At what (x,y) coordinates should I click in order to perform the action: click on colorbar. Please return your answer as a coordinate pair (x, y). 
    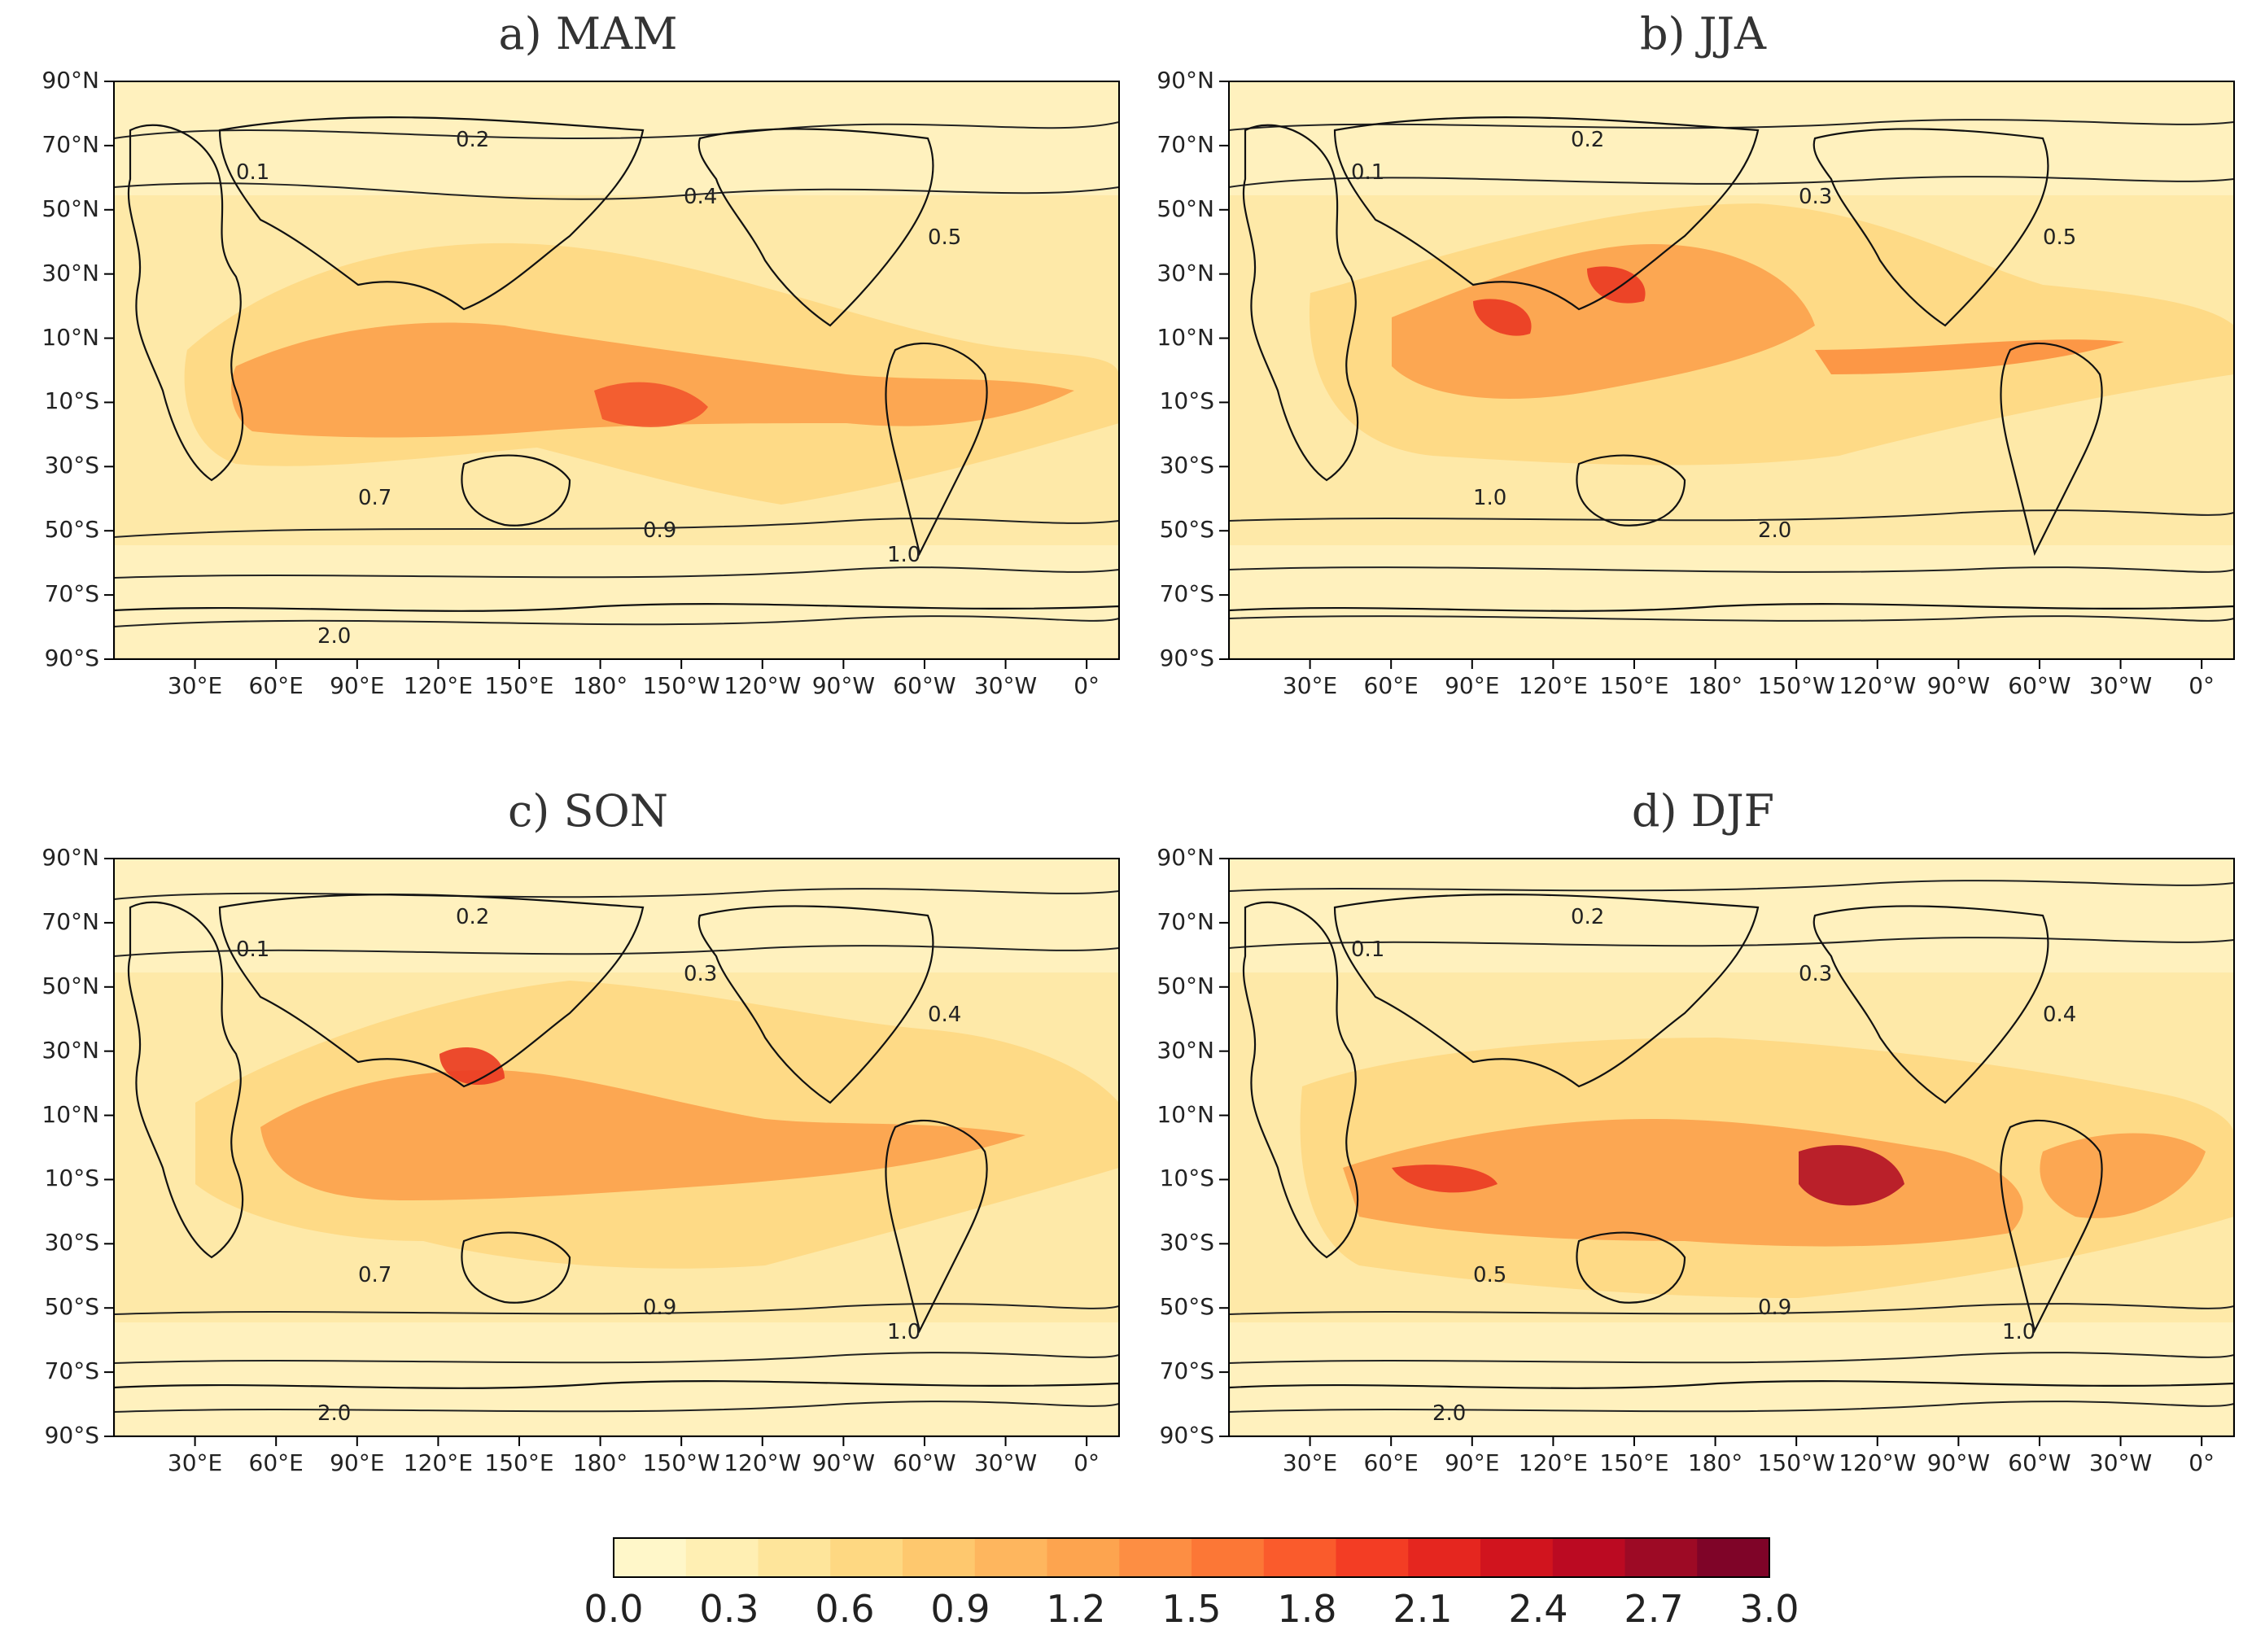
    Looking at the image, I should click on (1192, 1559).